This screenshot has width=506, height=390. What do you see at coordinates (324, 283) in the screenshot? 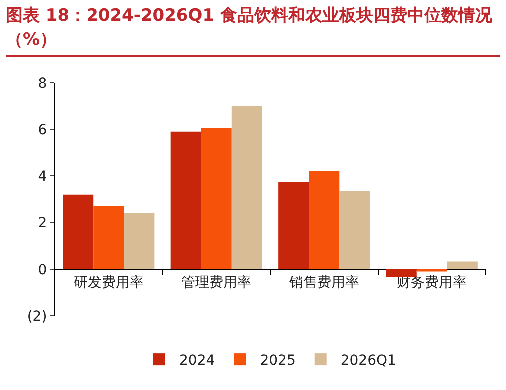
I see `x-tick-label: 销售费用率` at bounding box center [324, 283].